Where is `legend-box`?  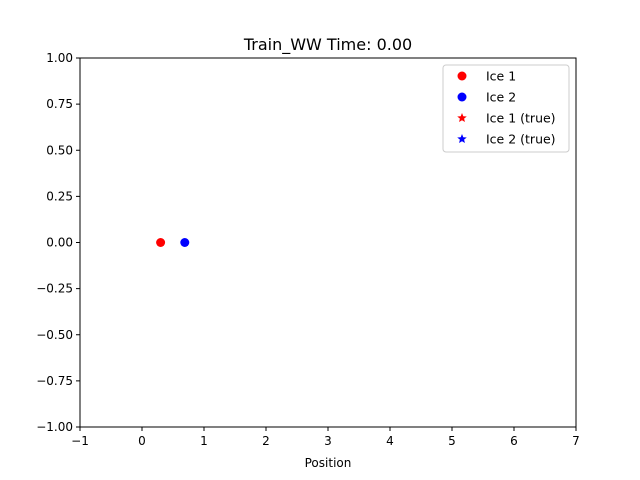 legend-box is located at coordinates (506, 108).